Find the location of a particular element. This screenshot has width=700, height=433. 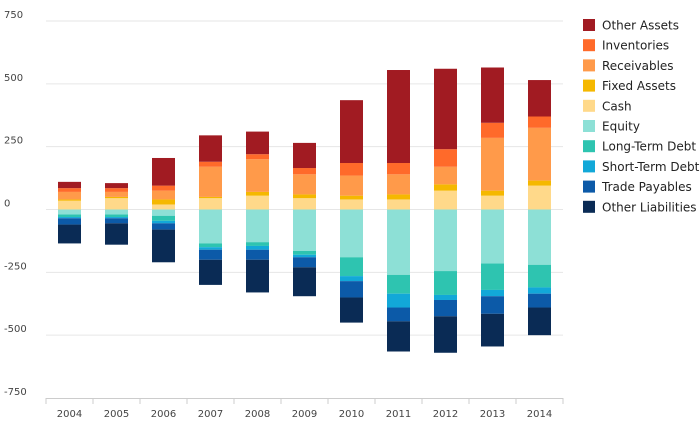

bar-inventories-2014 is located at coordinates (539, 122).